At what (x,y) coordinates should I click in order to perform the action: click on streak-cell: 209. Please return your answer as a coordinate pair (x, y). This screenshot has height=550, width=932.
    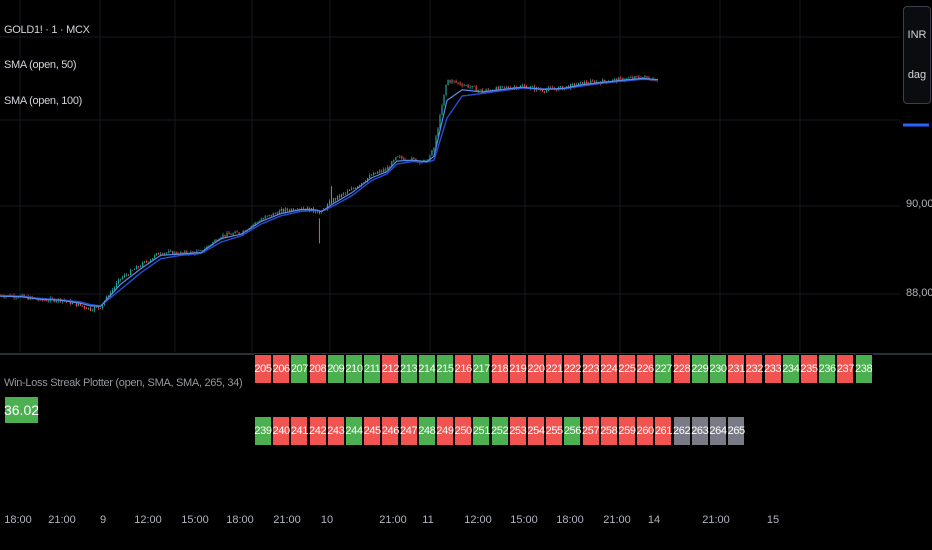
    Looking at the image, I should click on (335, 369).